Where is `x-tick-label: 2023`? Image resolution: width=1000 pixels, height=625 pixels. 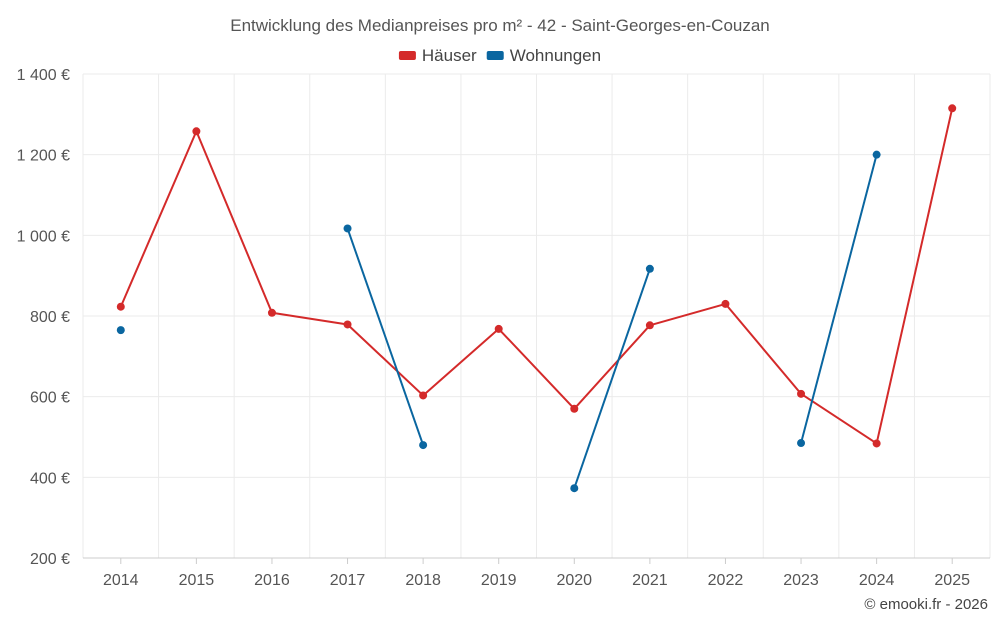 x-tick-label: 2023 is located at coordinates (801, 580).